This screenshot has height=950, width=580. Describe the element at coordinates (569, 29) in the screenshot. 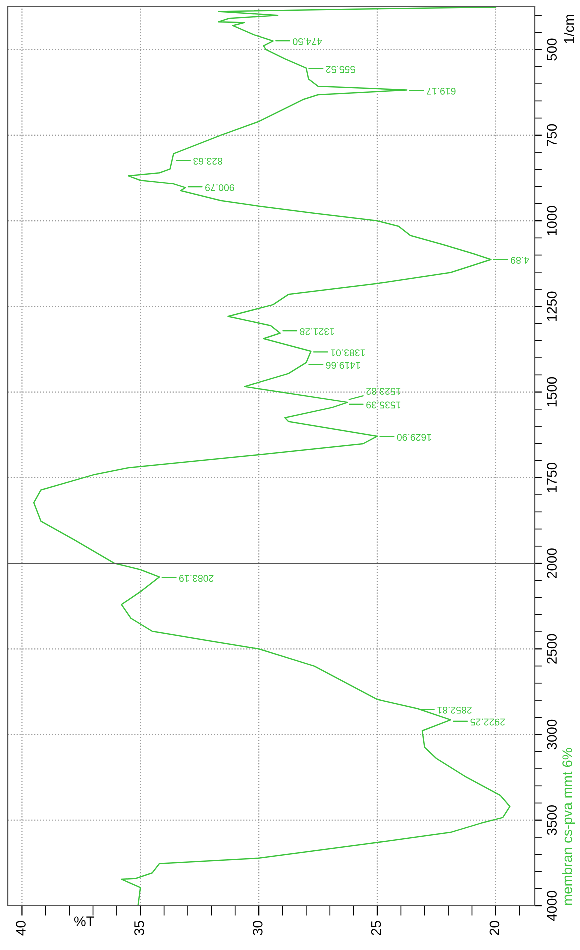

I see `y-axis-title: 1/cm` at that location.